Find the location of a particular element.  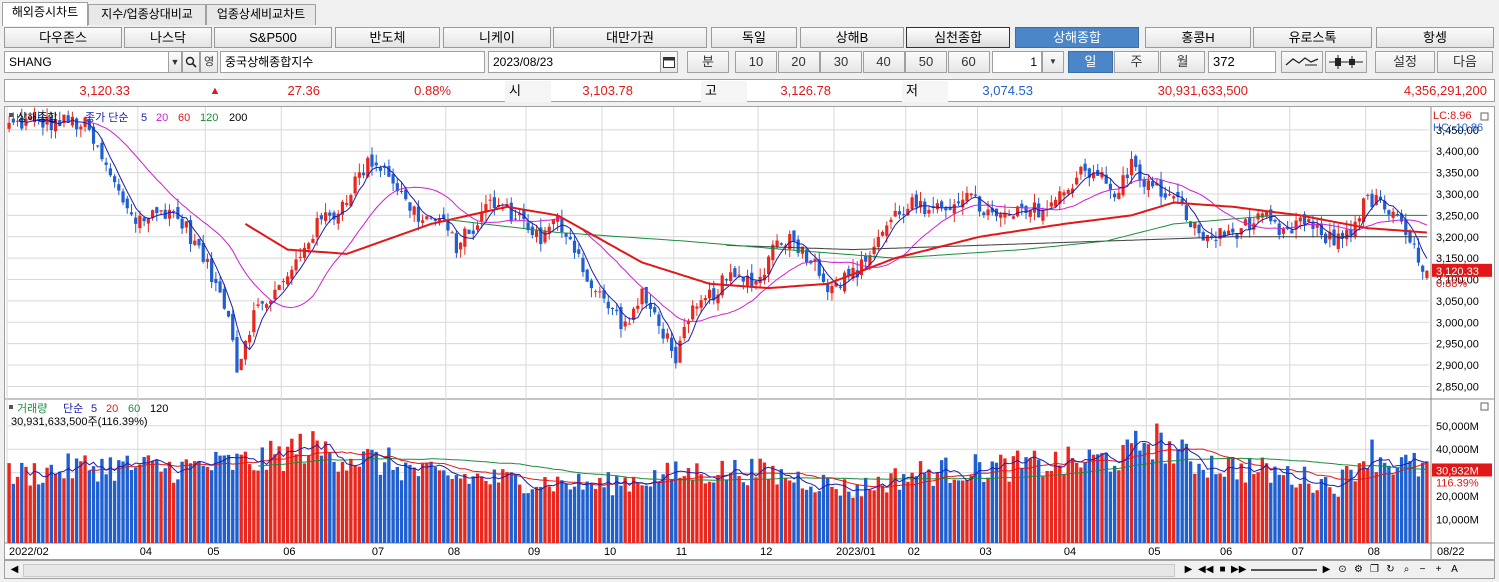

stop-icon: ■ is located at coordinates (1222, 569).